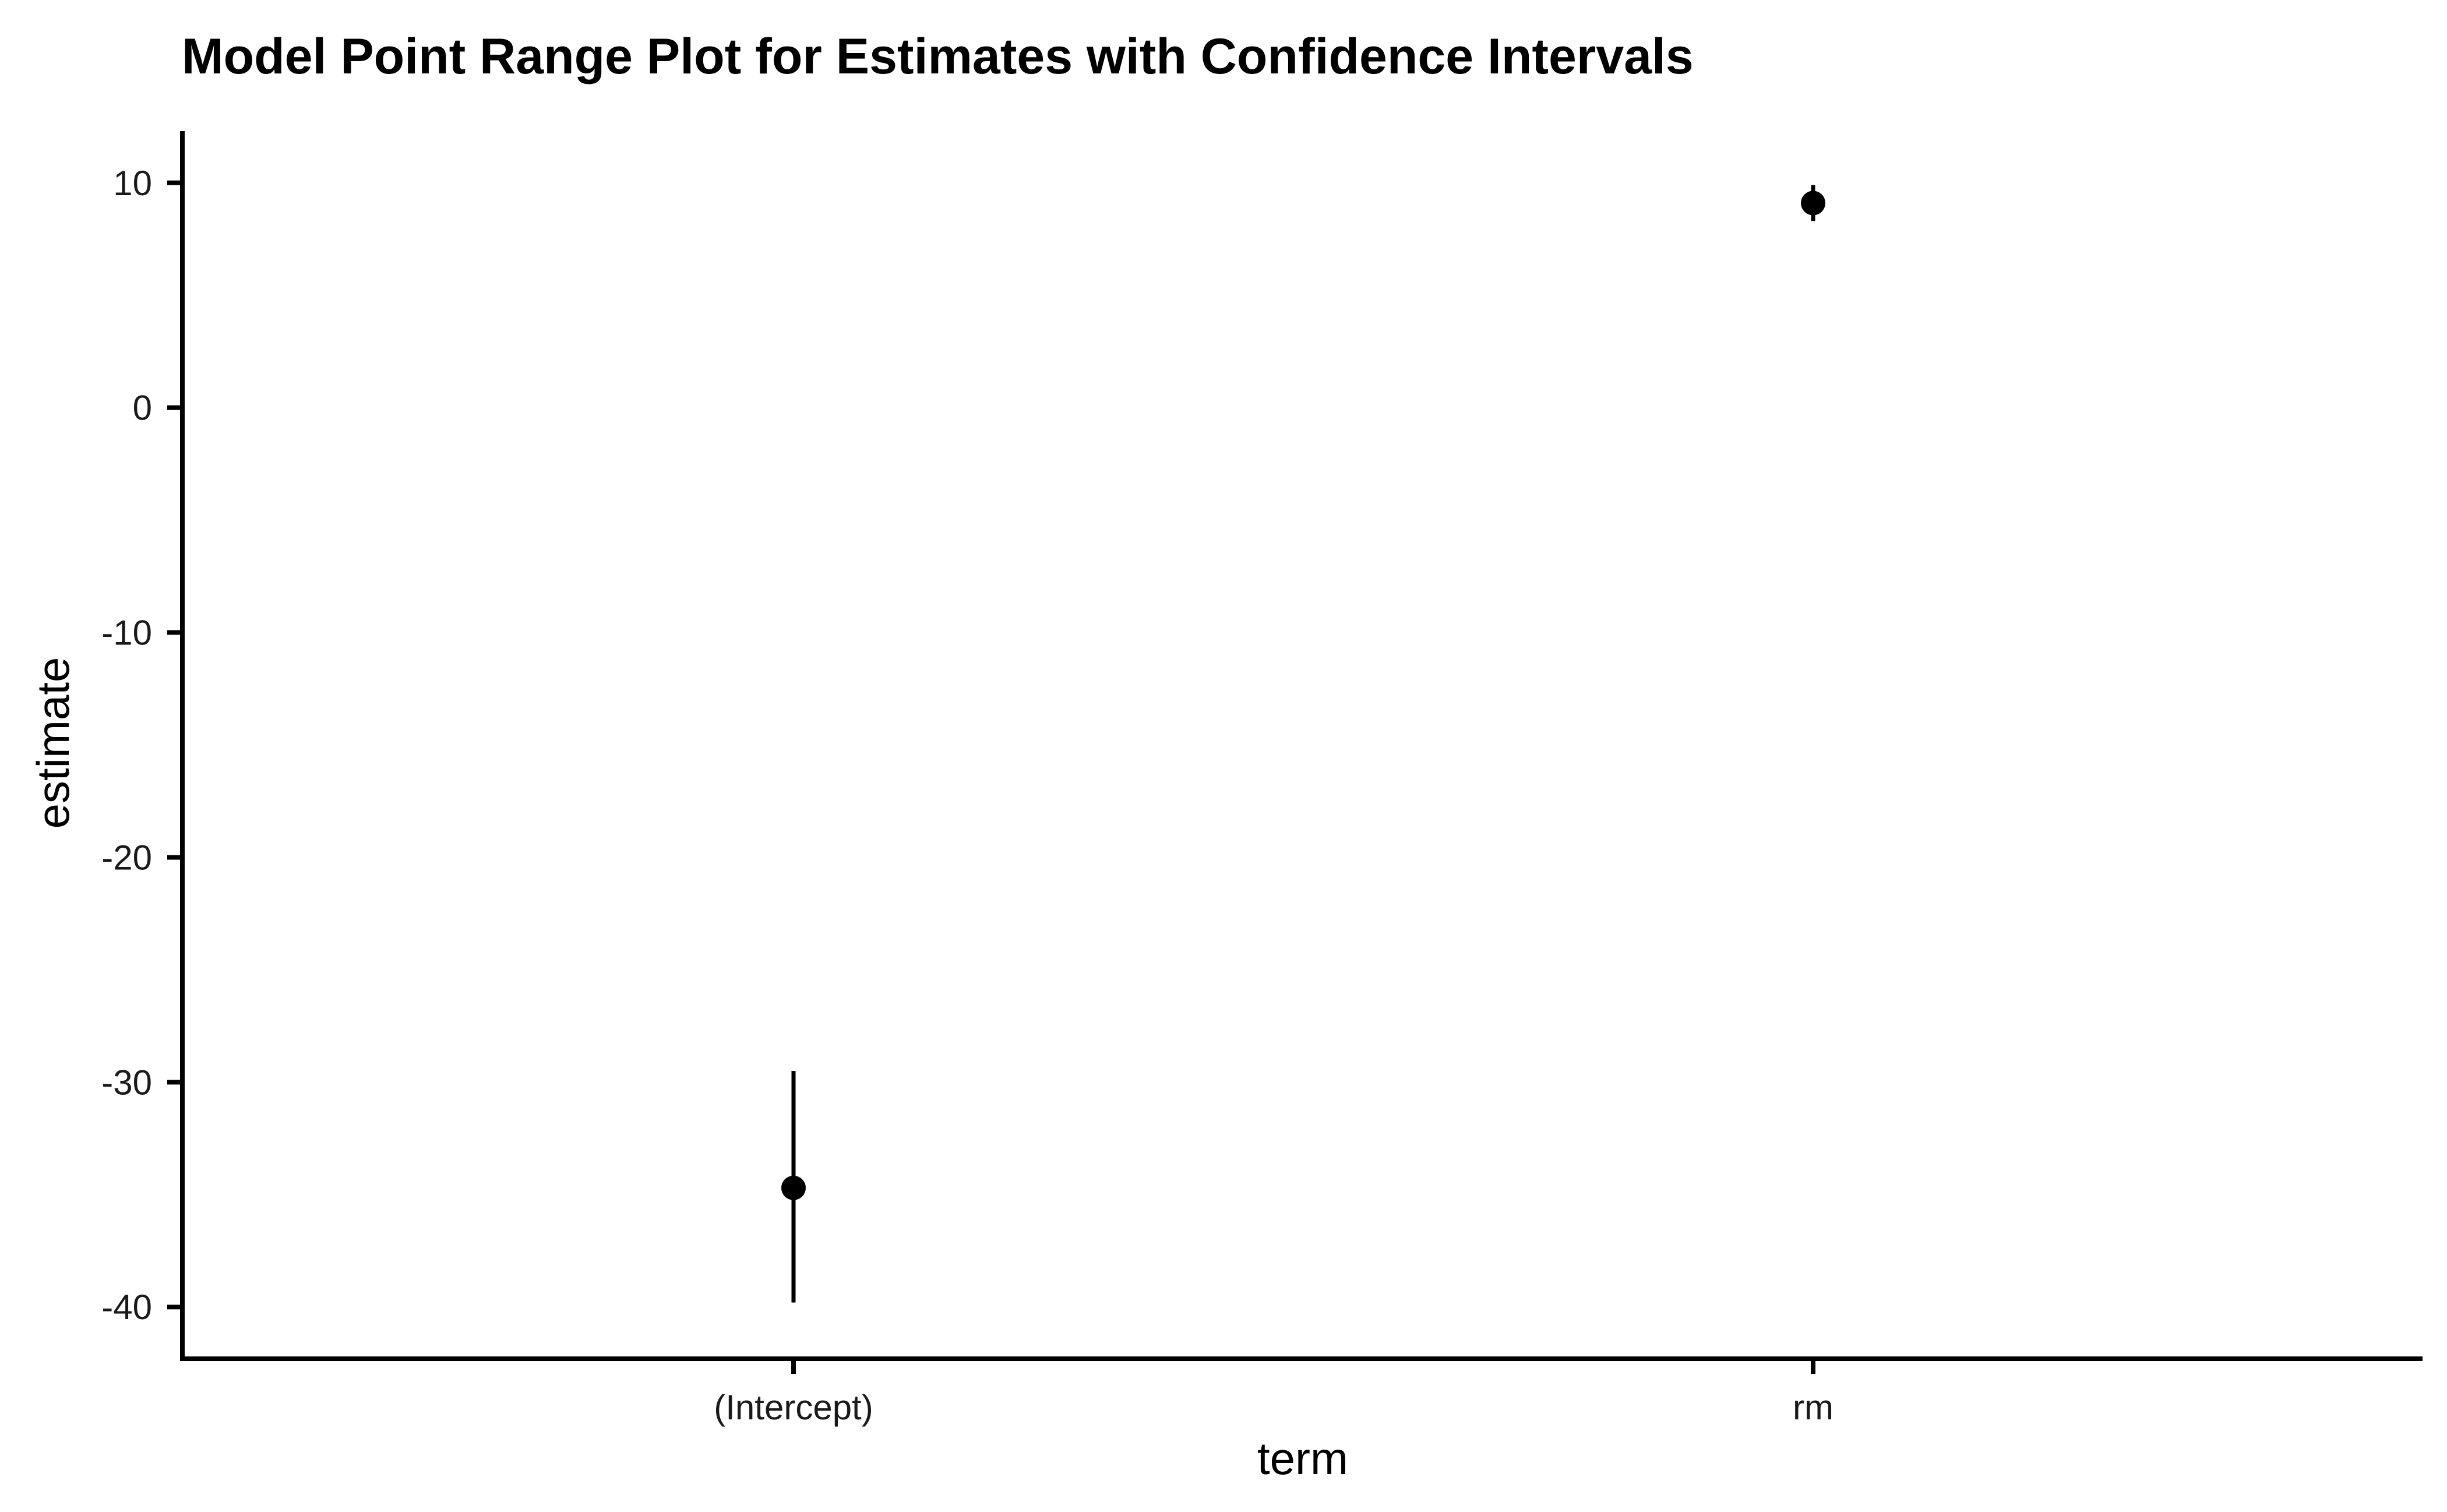 The image size is (2447, 1512). Describe the element at coordinates (142, 408) in the screenshot. I see `y-tick-label: 0` at that location.